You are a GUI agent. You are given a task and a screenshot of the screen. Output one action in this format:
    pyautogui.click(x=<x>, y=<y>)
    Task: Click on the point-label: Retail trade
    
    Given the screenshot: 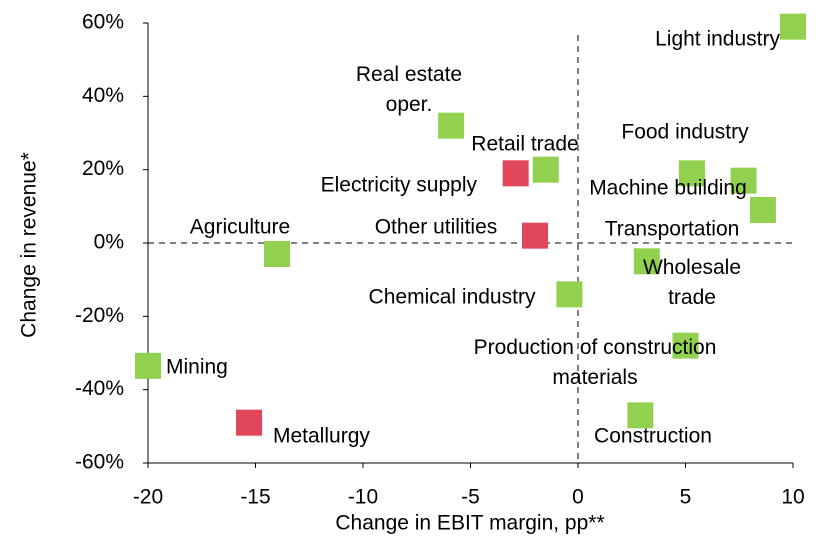 What is the action you would take?
    pyautogui.click(x=524, y=144)
    